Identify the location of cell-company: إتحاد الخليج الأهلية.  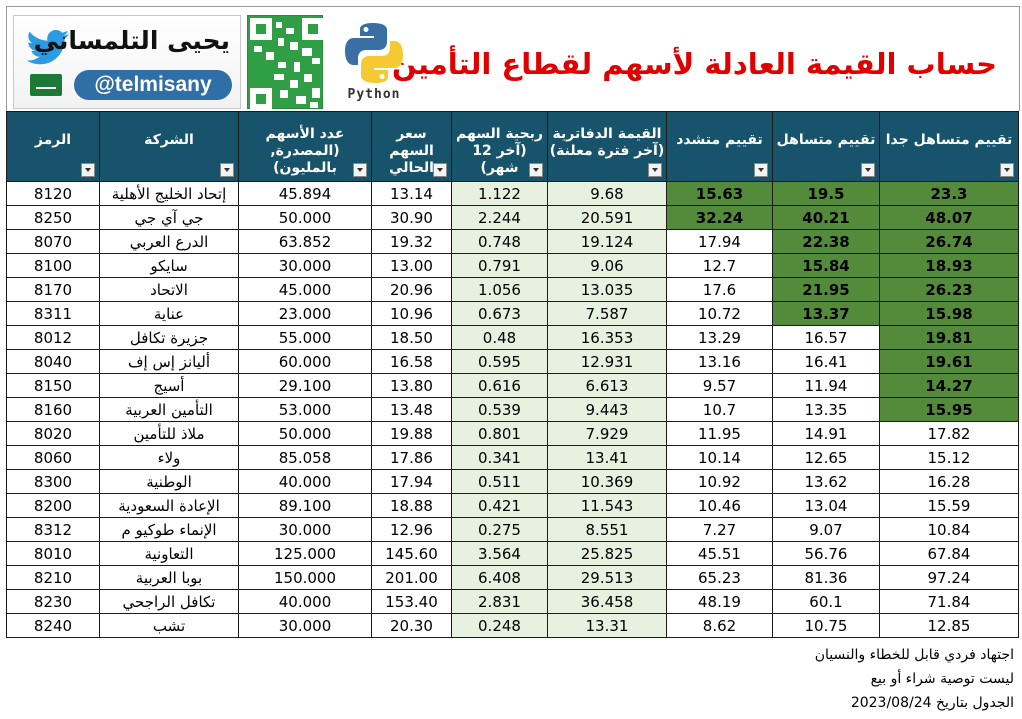
(169, 193).